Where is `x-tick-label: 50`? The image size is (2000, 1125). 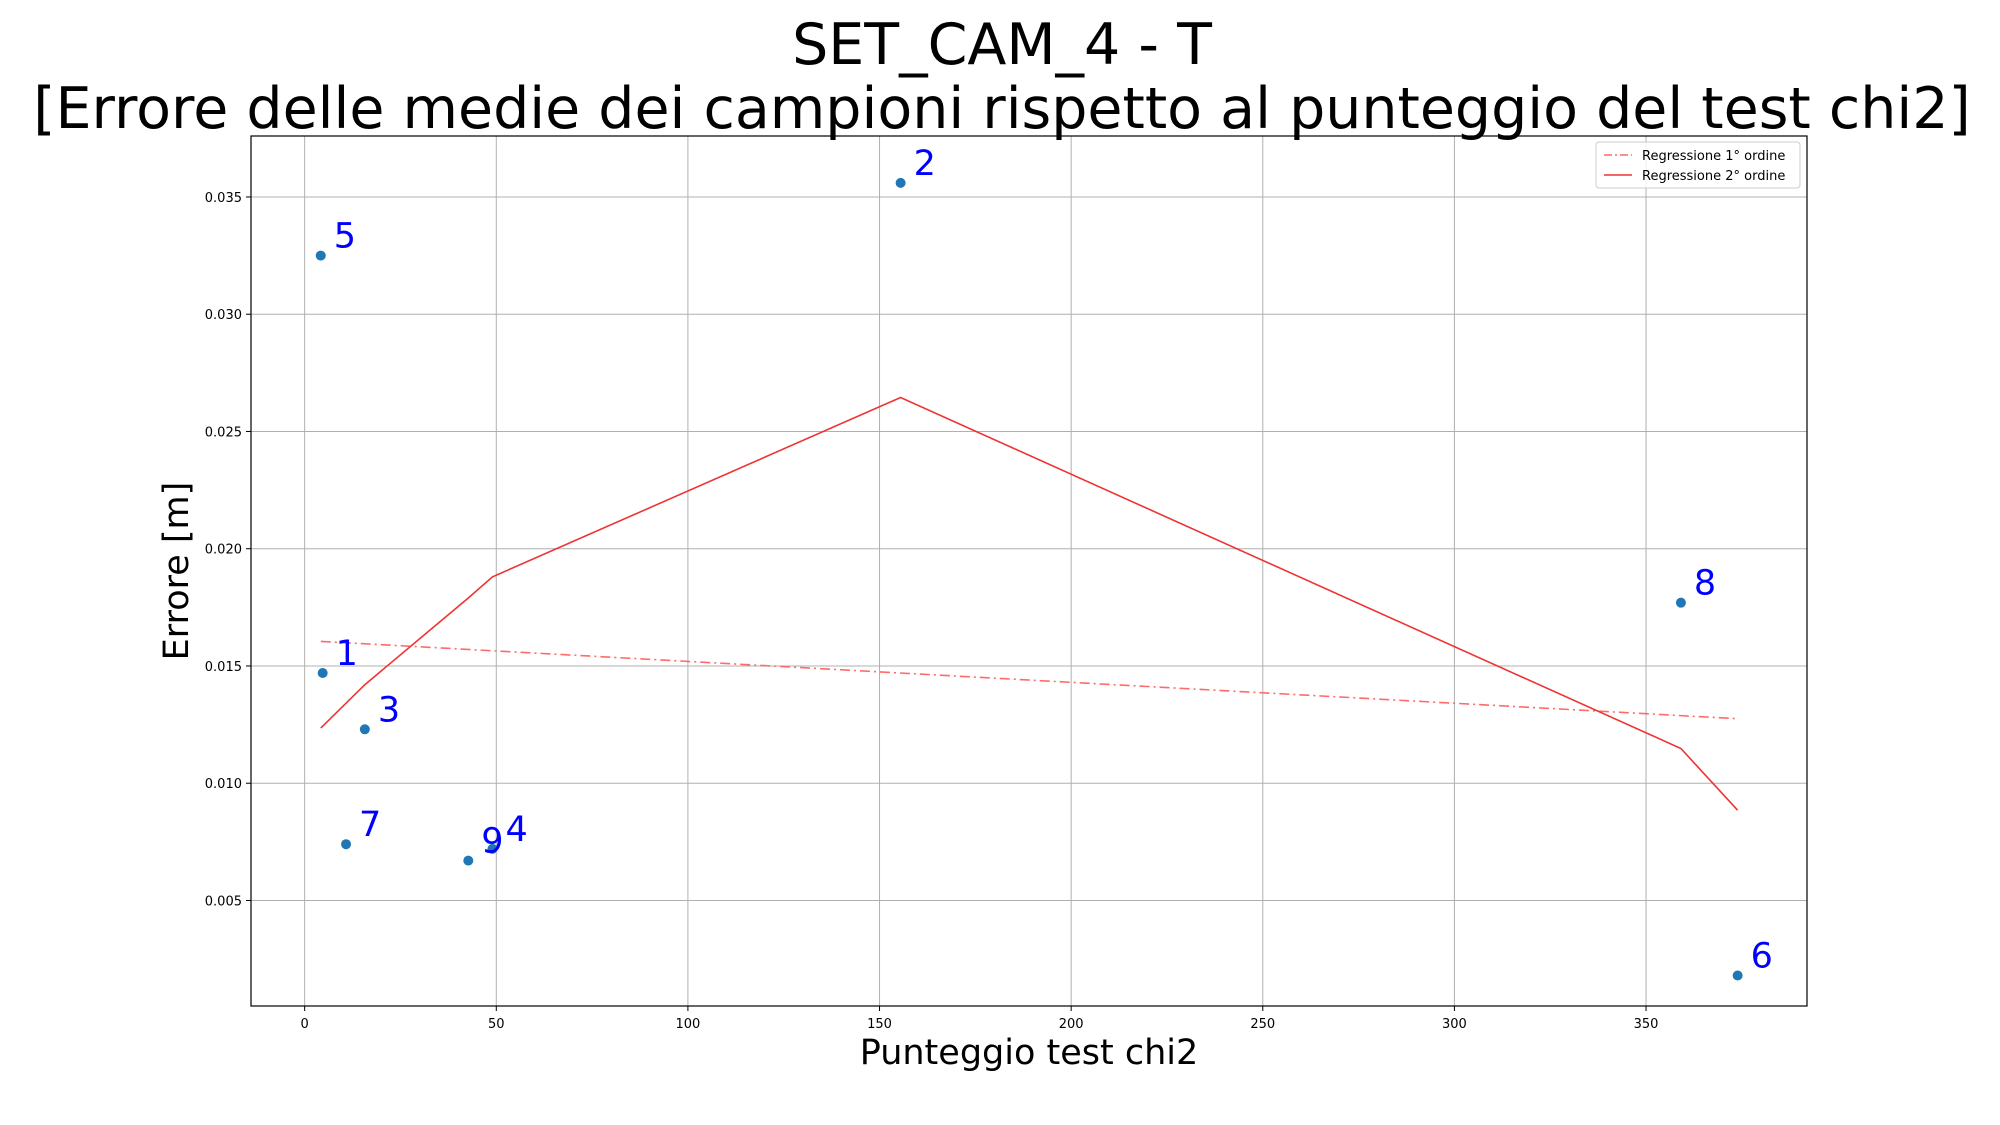
x-tick-label: 50 is located at coordinates (496, 1024).